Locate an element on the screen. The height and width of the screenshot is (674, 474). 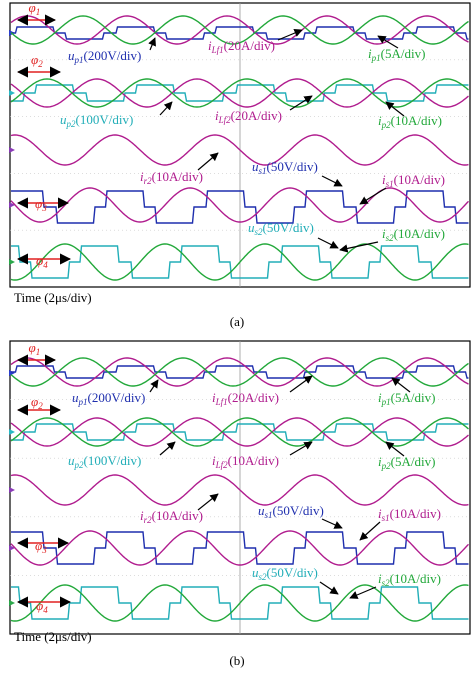
panel-caption: (a) is located at coordinates (237, 321).